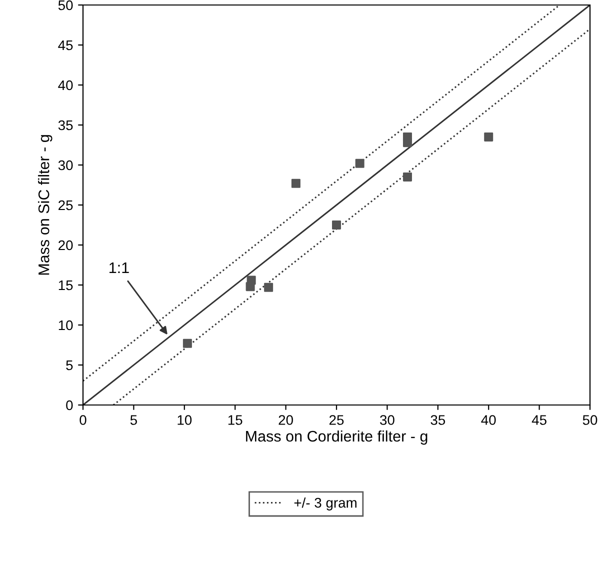 Image resolution: width=609 pixels, height=569 pixels. What do you see at coordinates (69, 365) in the screenshot?
I see `y-tick-label: 5` at bounding box center [69, 365].